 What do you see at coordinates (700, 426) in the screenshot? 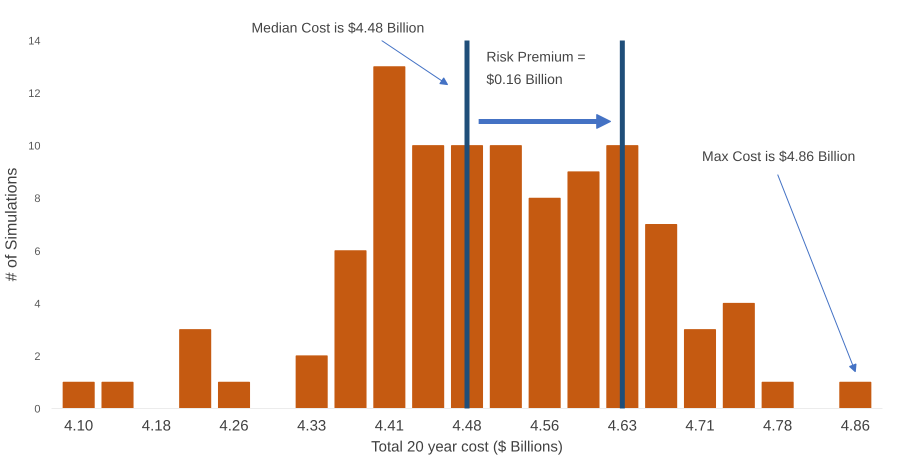
I see `x-tick-label: 4.71` at bounding box center [700, 426].